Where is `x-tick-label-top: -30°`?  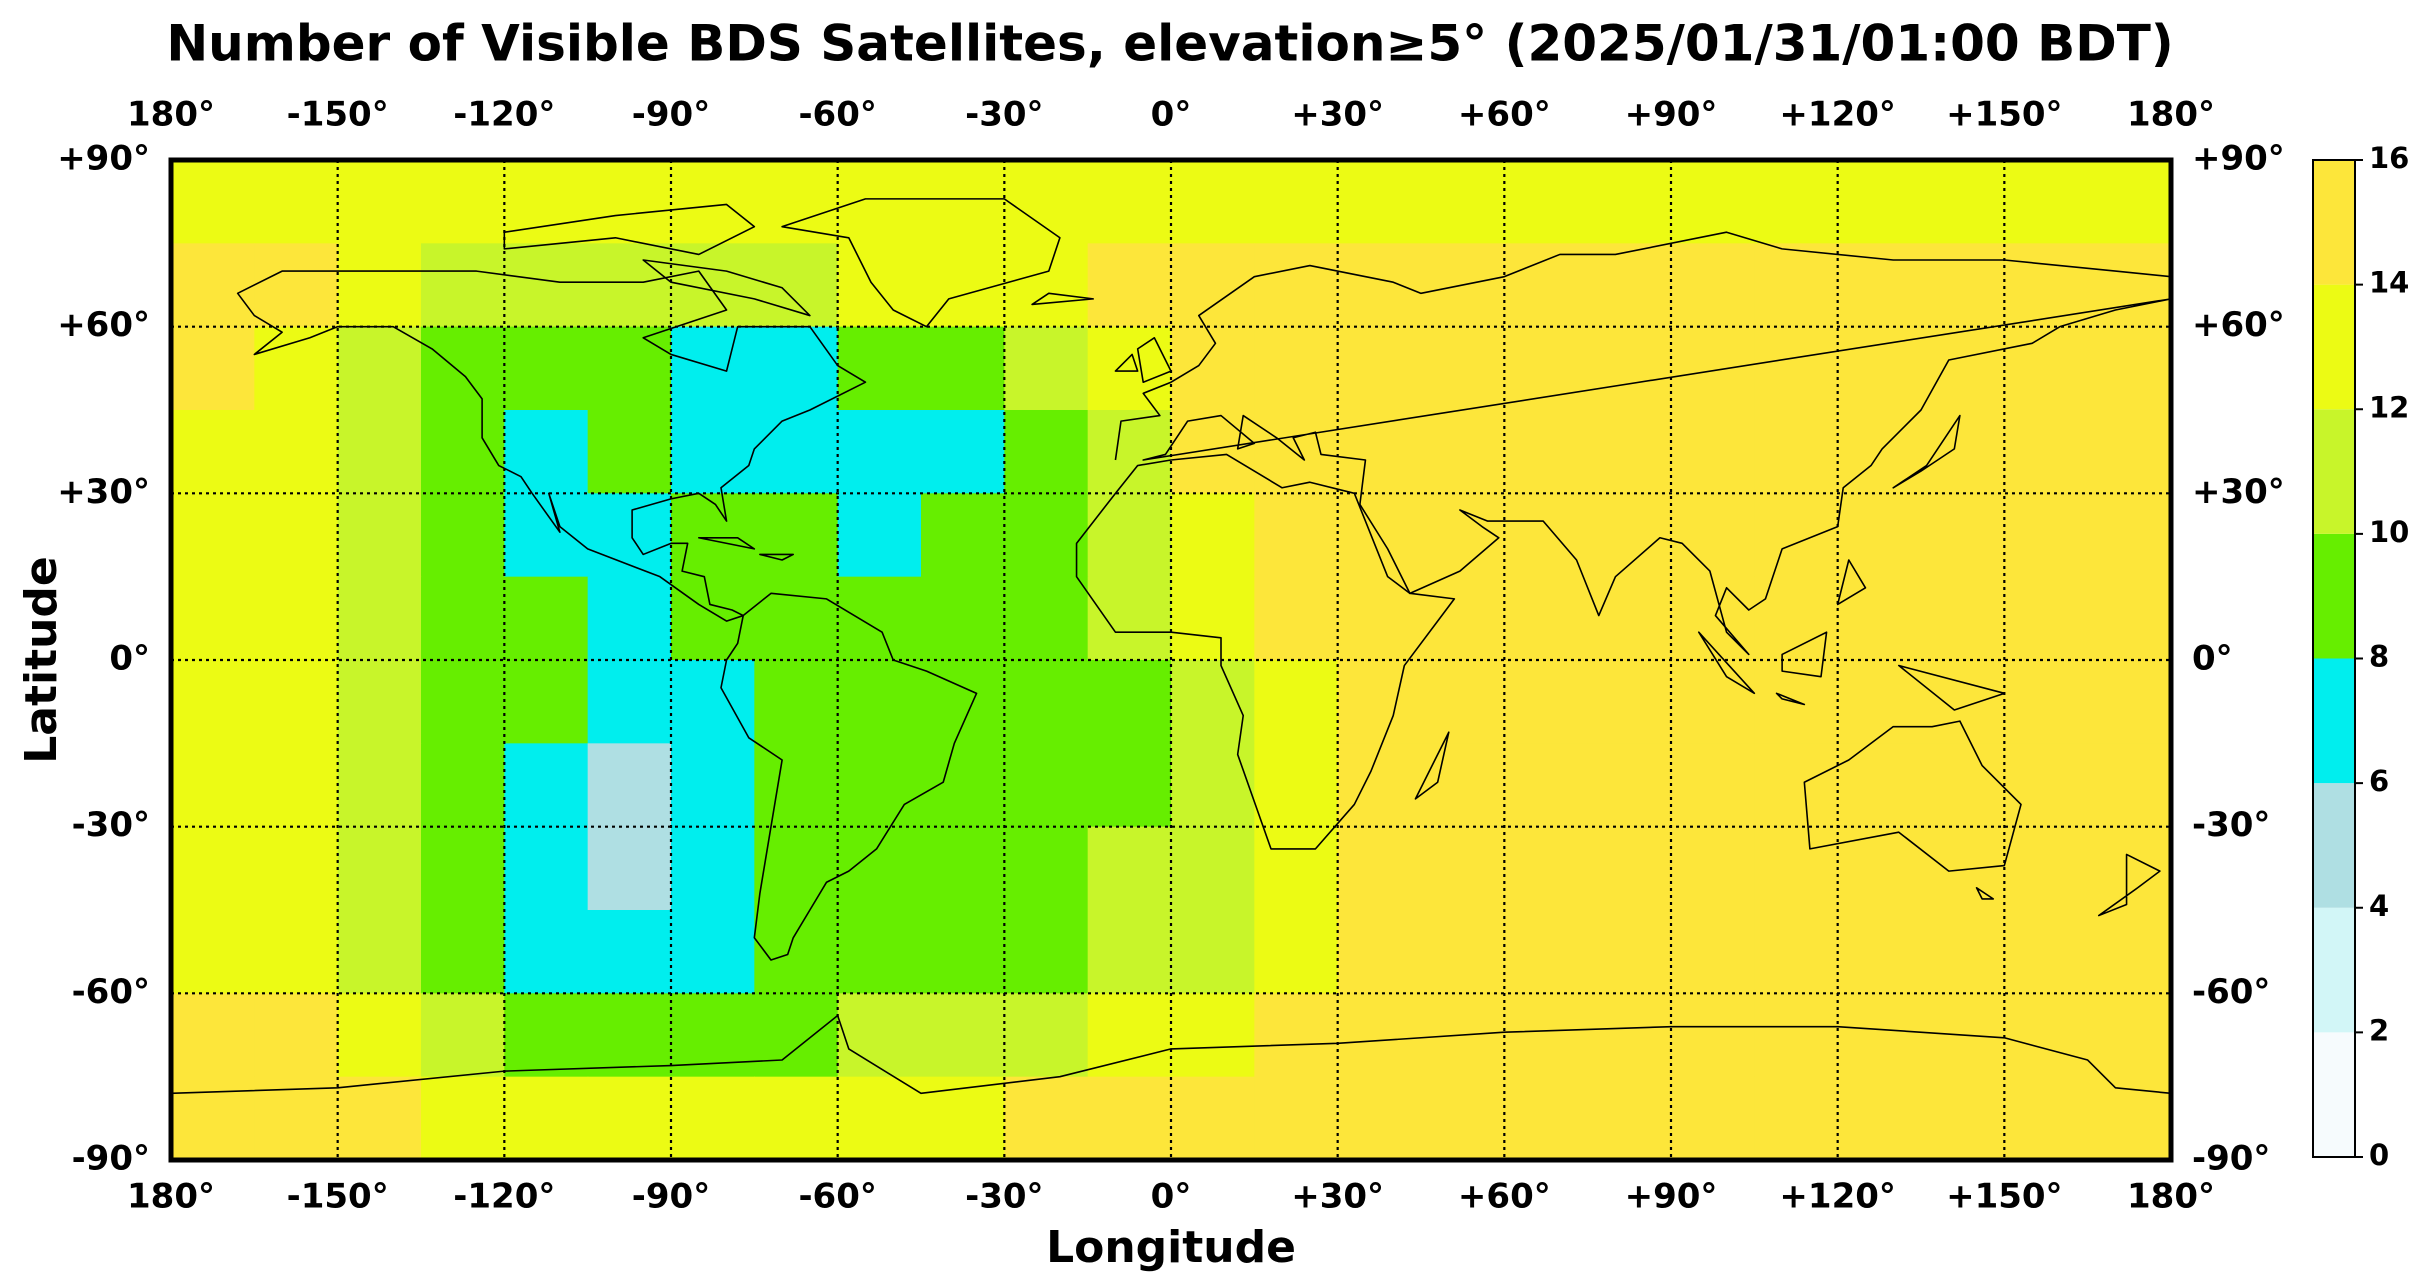
x-tick-label-top: -30° is located at coordinates (1004, 115).